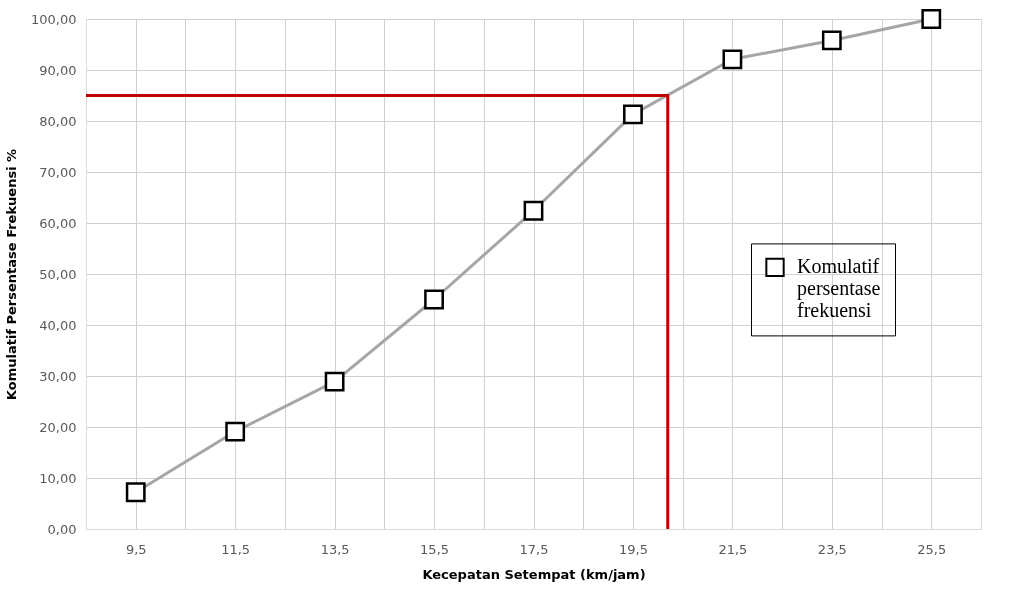  What do you see at coordinates (58, 325) in the screenshot?
I see `y-tick-label: 40,00` at bounding box center [58, 325].